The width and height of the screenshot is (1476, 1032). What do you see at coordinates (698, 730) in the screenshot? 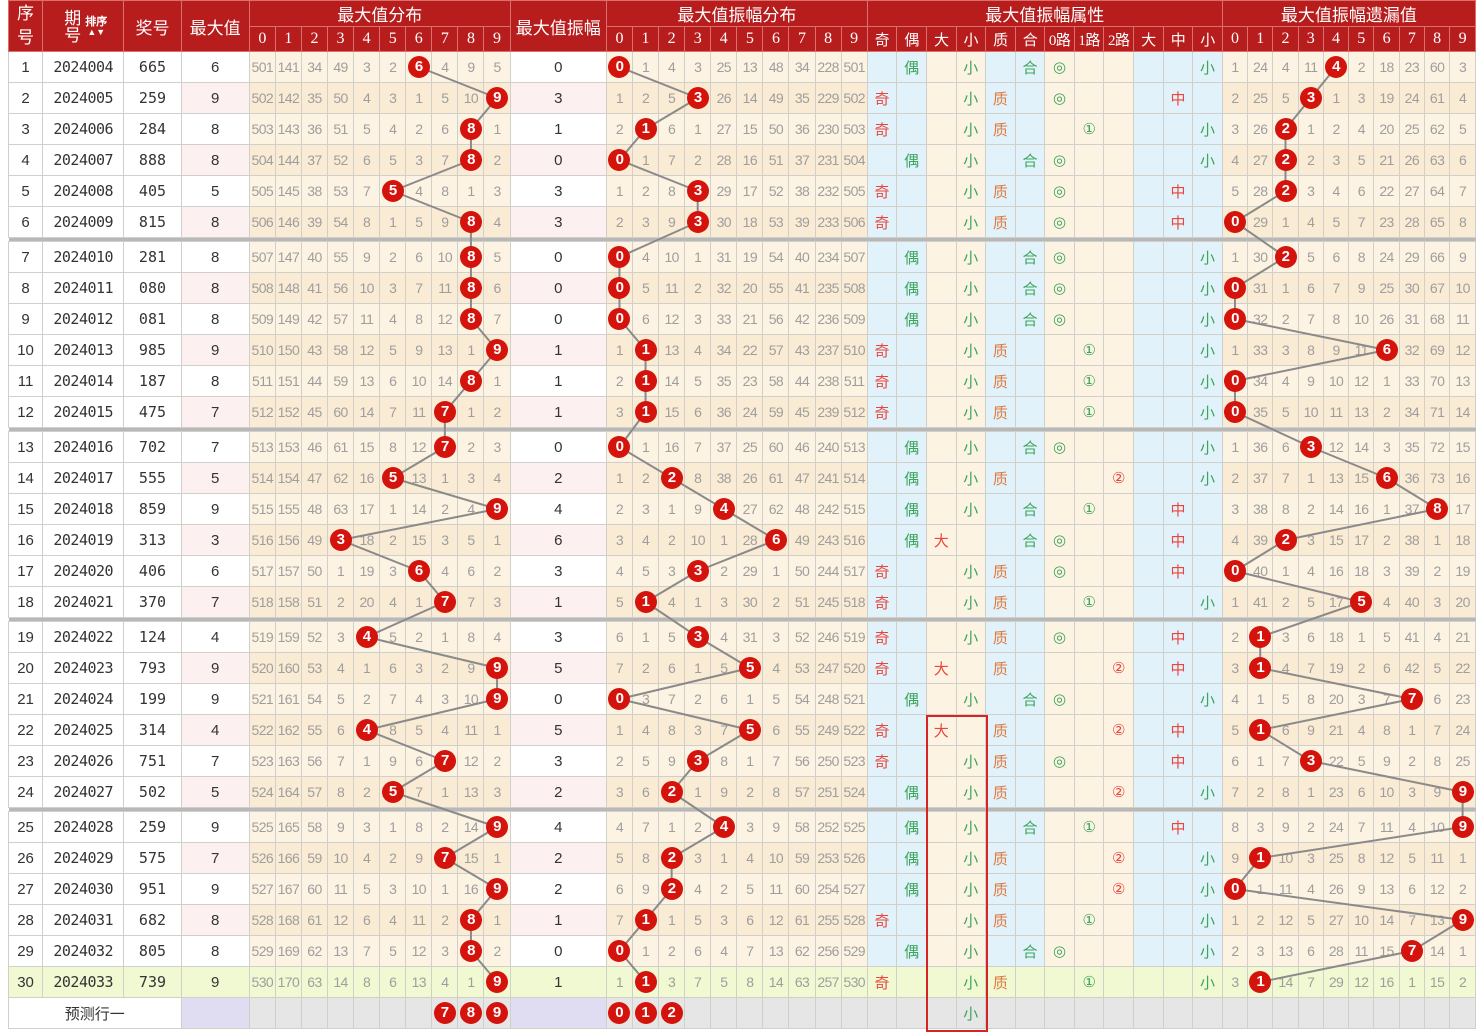
I see `amp-dist-cell: 3` at bounding box center [698, 730].